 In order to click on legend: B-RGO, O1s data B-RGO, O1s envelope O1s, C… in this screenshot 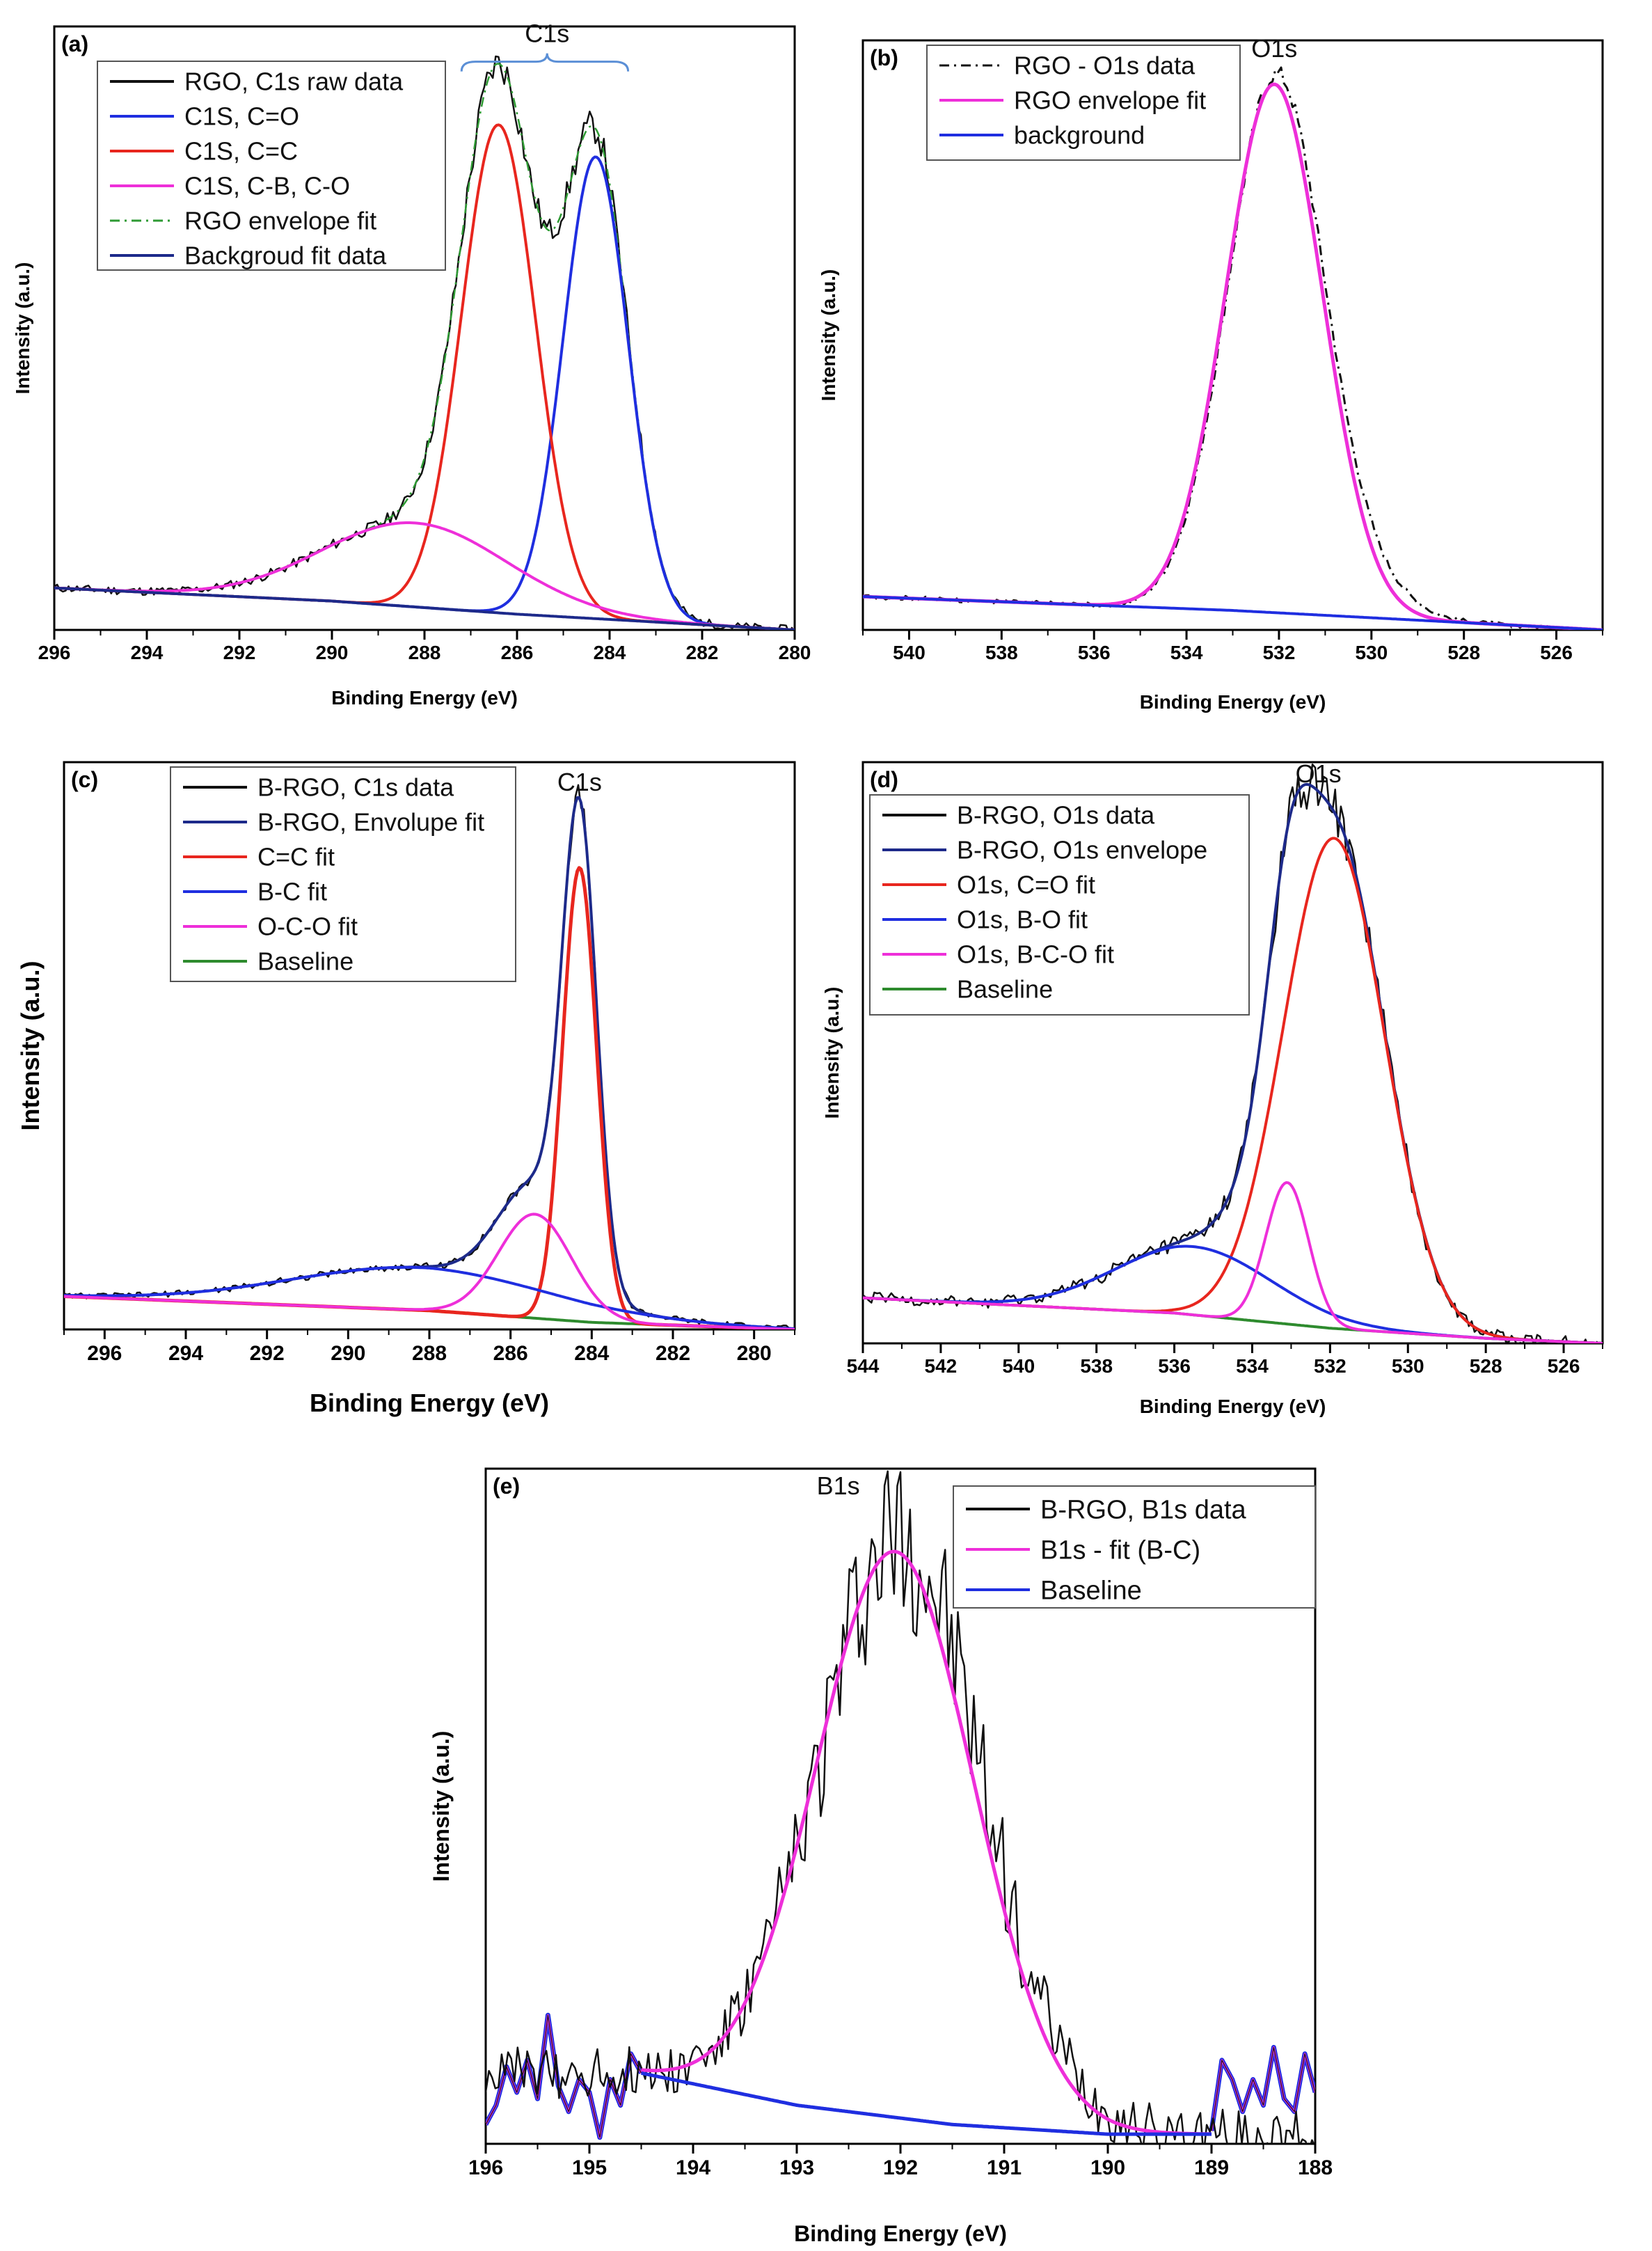, I will do `click(1059, 905)`.